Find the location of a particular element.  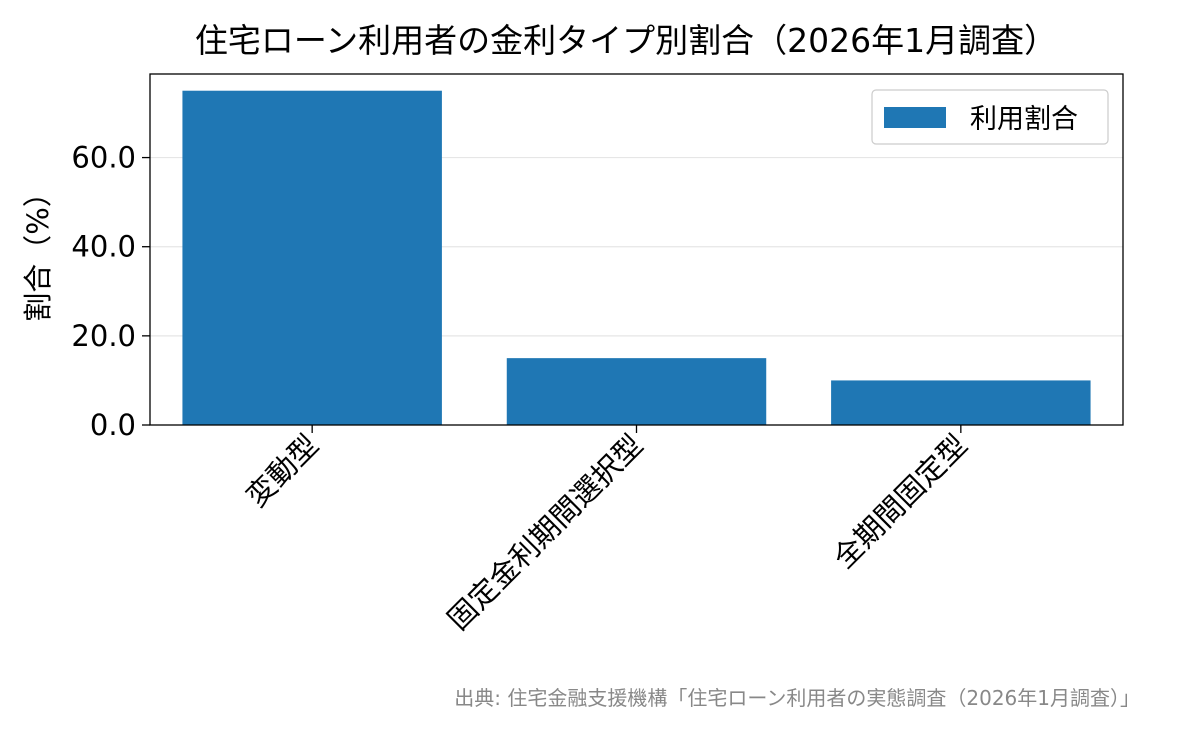

y-tick-label: 20.0 is located at coordinates (103, 336).